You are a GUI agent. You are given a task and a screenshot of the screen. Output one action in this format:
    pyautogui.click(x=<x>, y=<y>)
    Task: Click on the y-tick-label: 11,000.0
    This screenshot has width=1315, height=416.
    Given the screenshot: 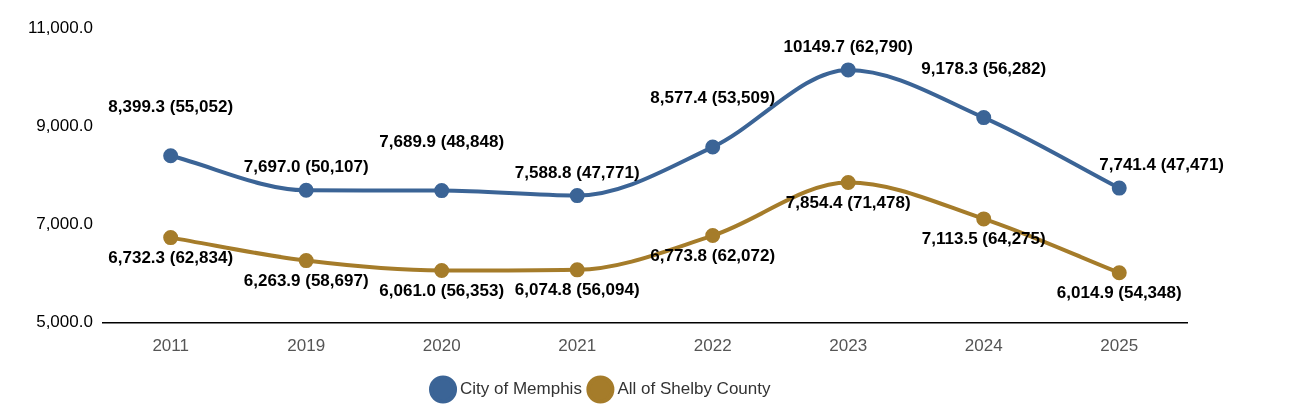 What is the action you would take?
    pyautogui.click(x=60, y=27)
    